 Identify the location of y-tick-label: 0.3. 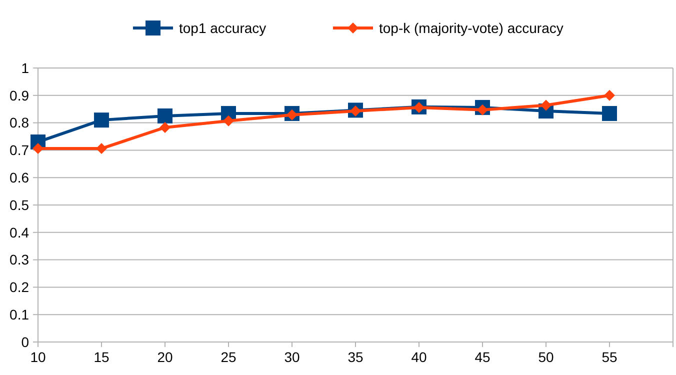
(20, 260).